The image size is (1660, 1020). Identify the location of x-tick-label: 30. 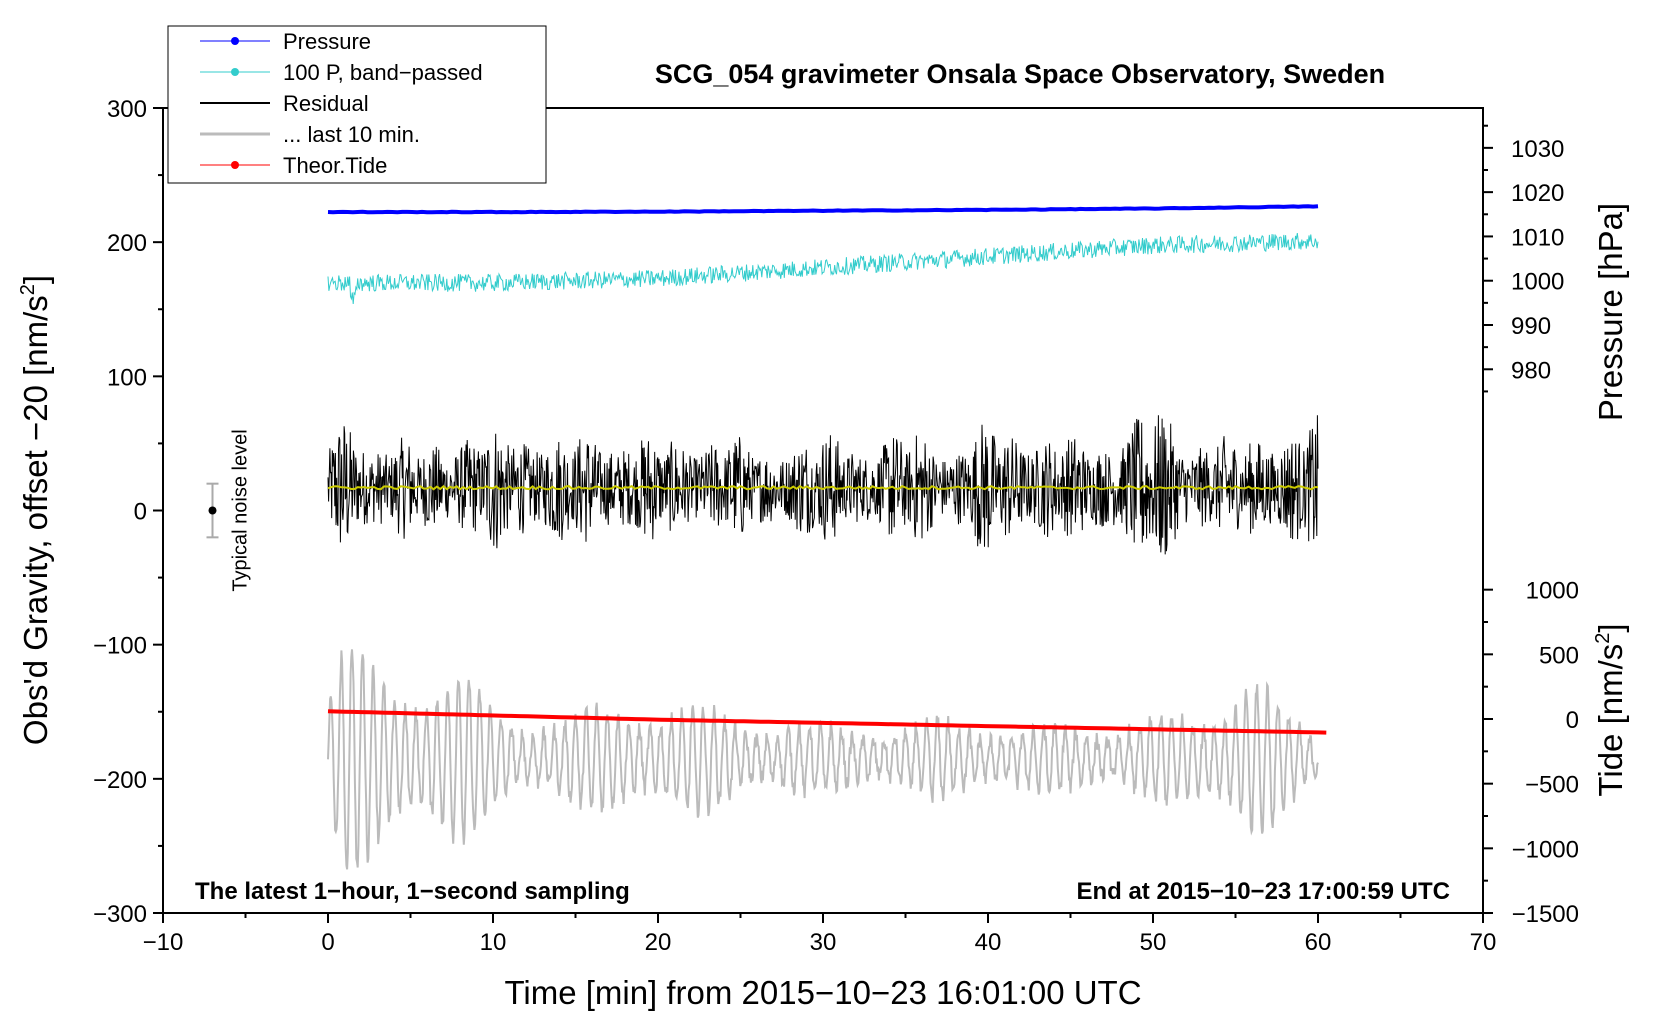
(823, 942).